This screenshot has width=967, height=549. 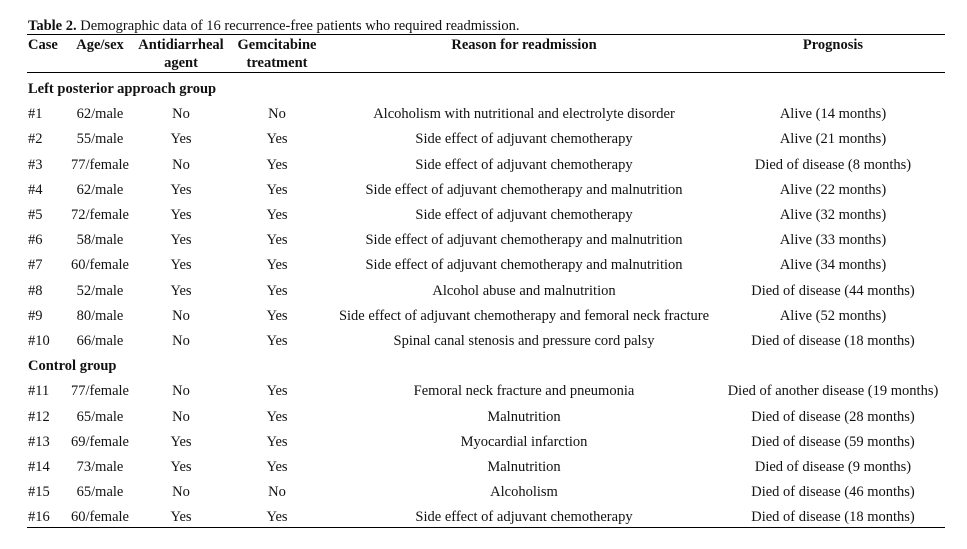 I want to click on cell-case: #15, so click(x=39, y=492).